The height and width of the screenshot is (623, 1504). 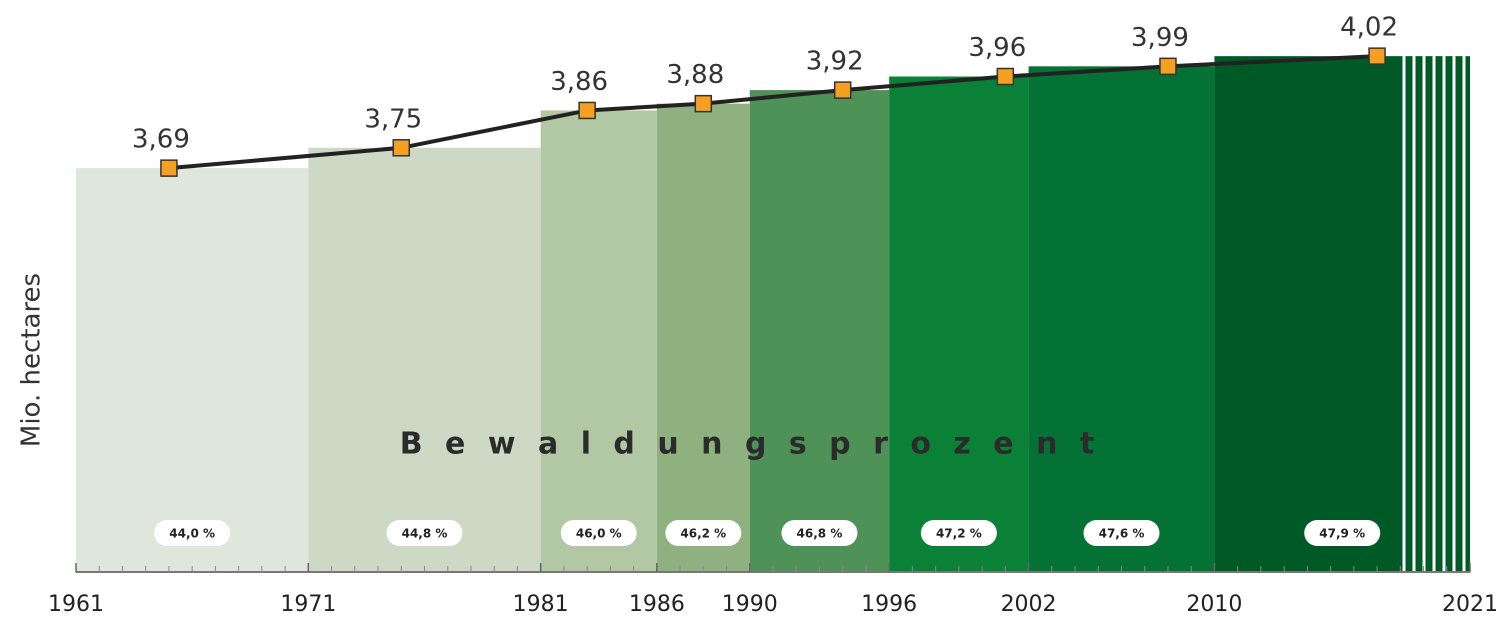 I want to click on annotation: B e w a l d u n g s p r o z e n t, so click(x=750, y=444).